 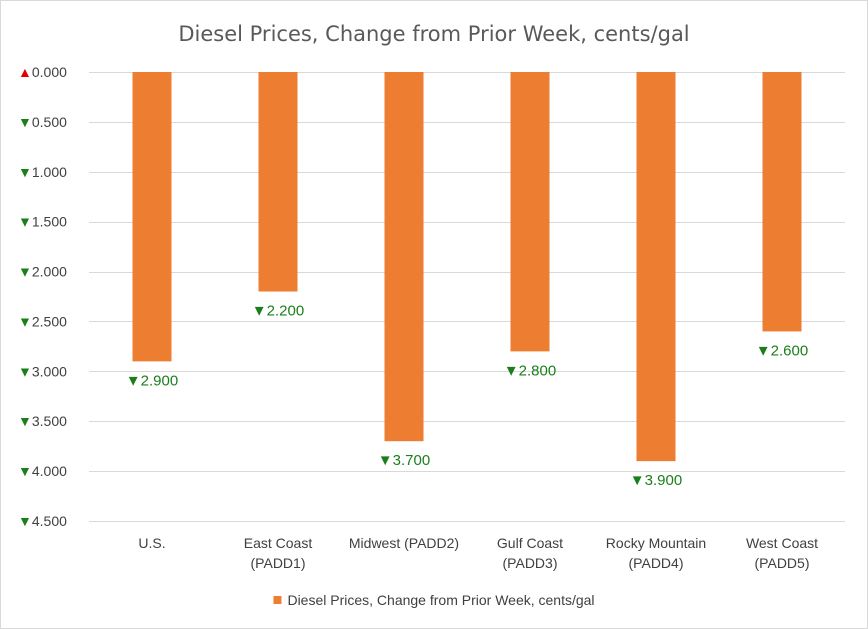 What do you see at coordinates (42, 72) in the screenshot?
I see `y-tick-label: ▲0.000` at bounding box center [42, 72].